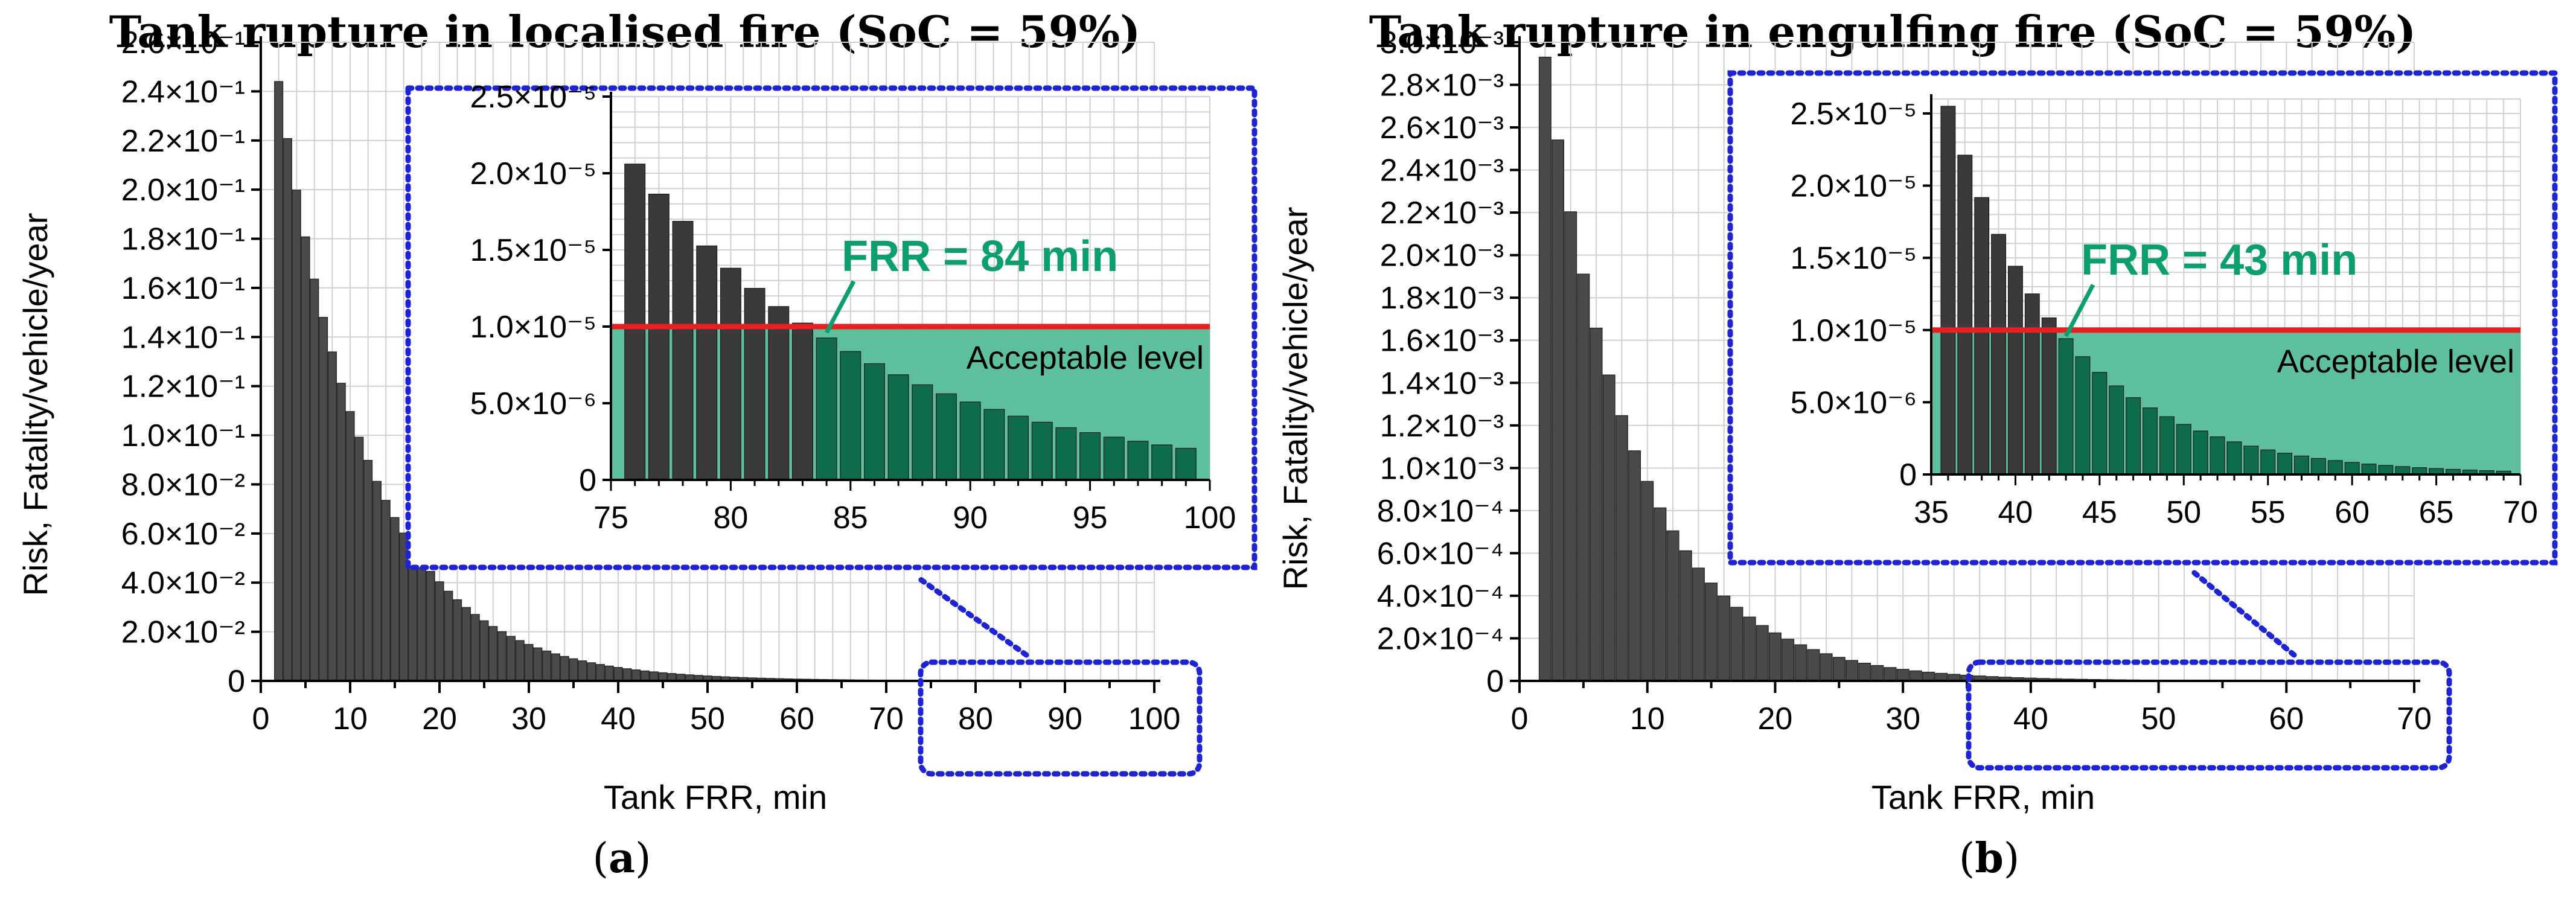 The image size is (2576, 897). What do you see at coordinates (971, 517) in the screenshot?
I see `inset-x-tick-label: 90` at bounding box center [971, 517].